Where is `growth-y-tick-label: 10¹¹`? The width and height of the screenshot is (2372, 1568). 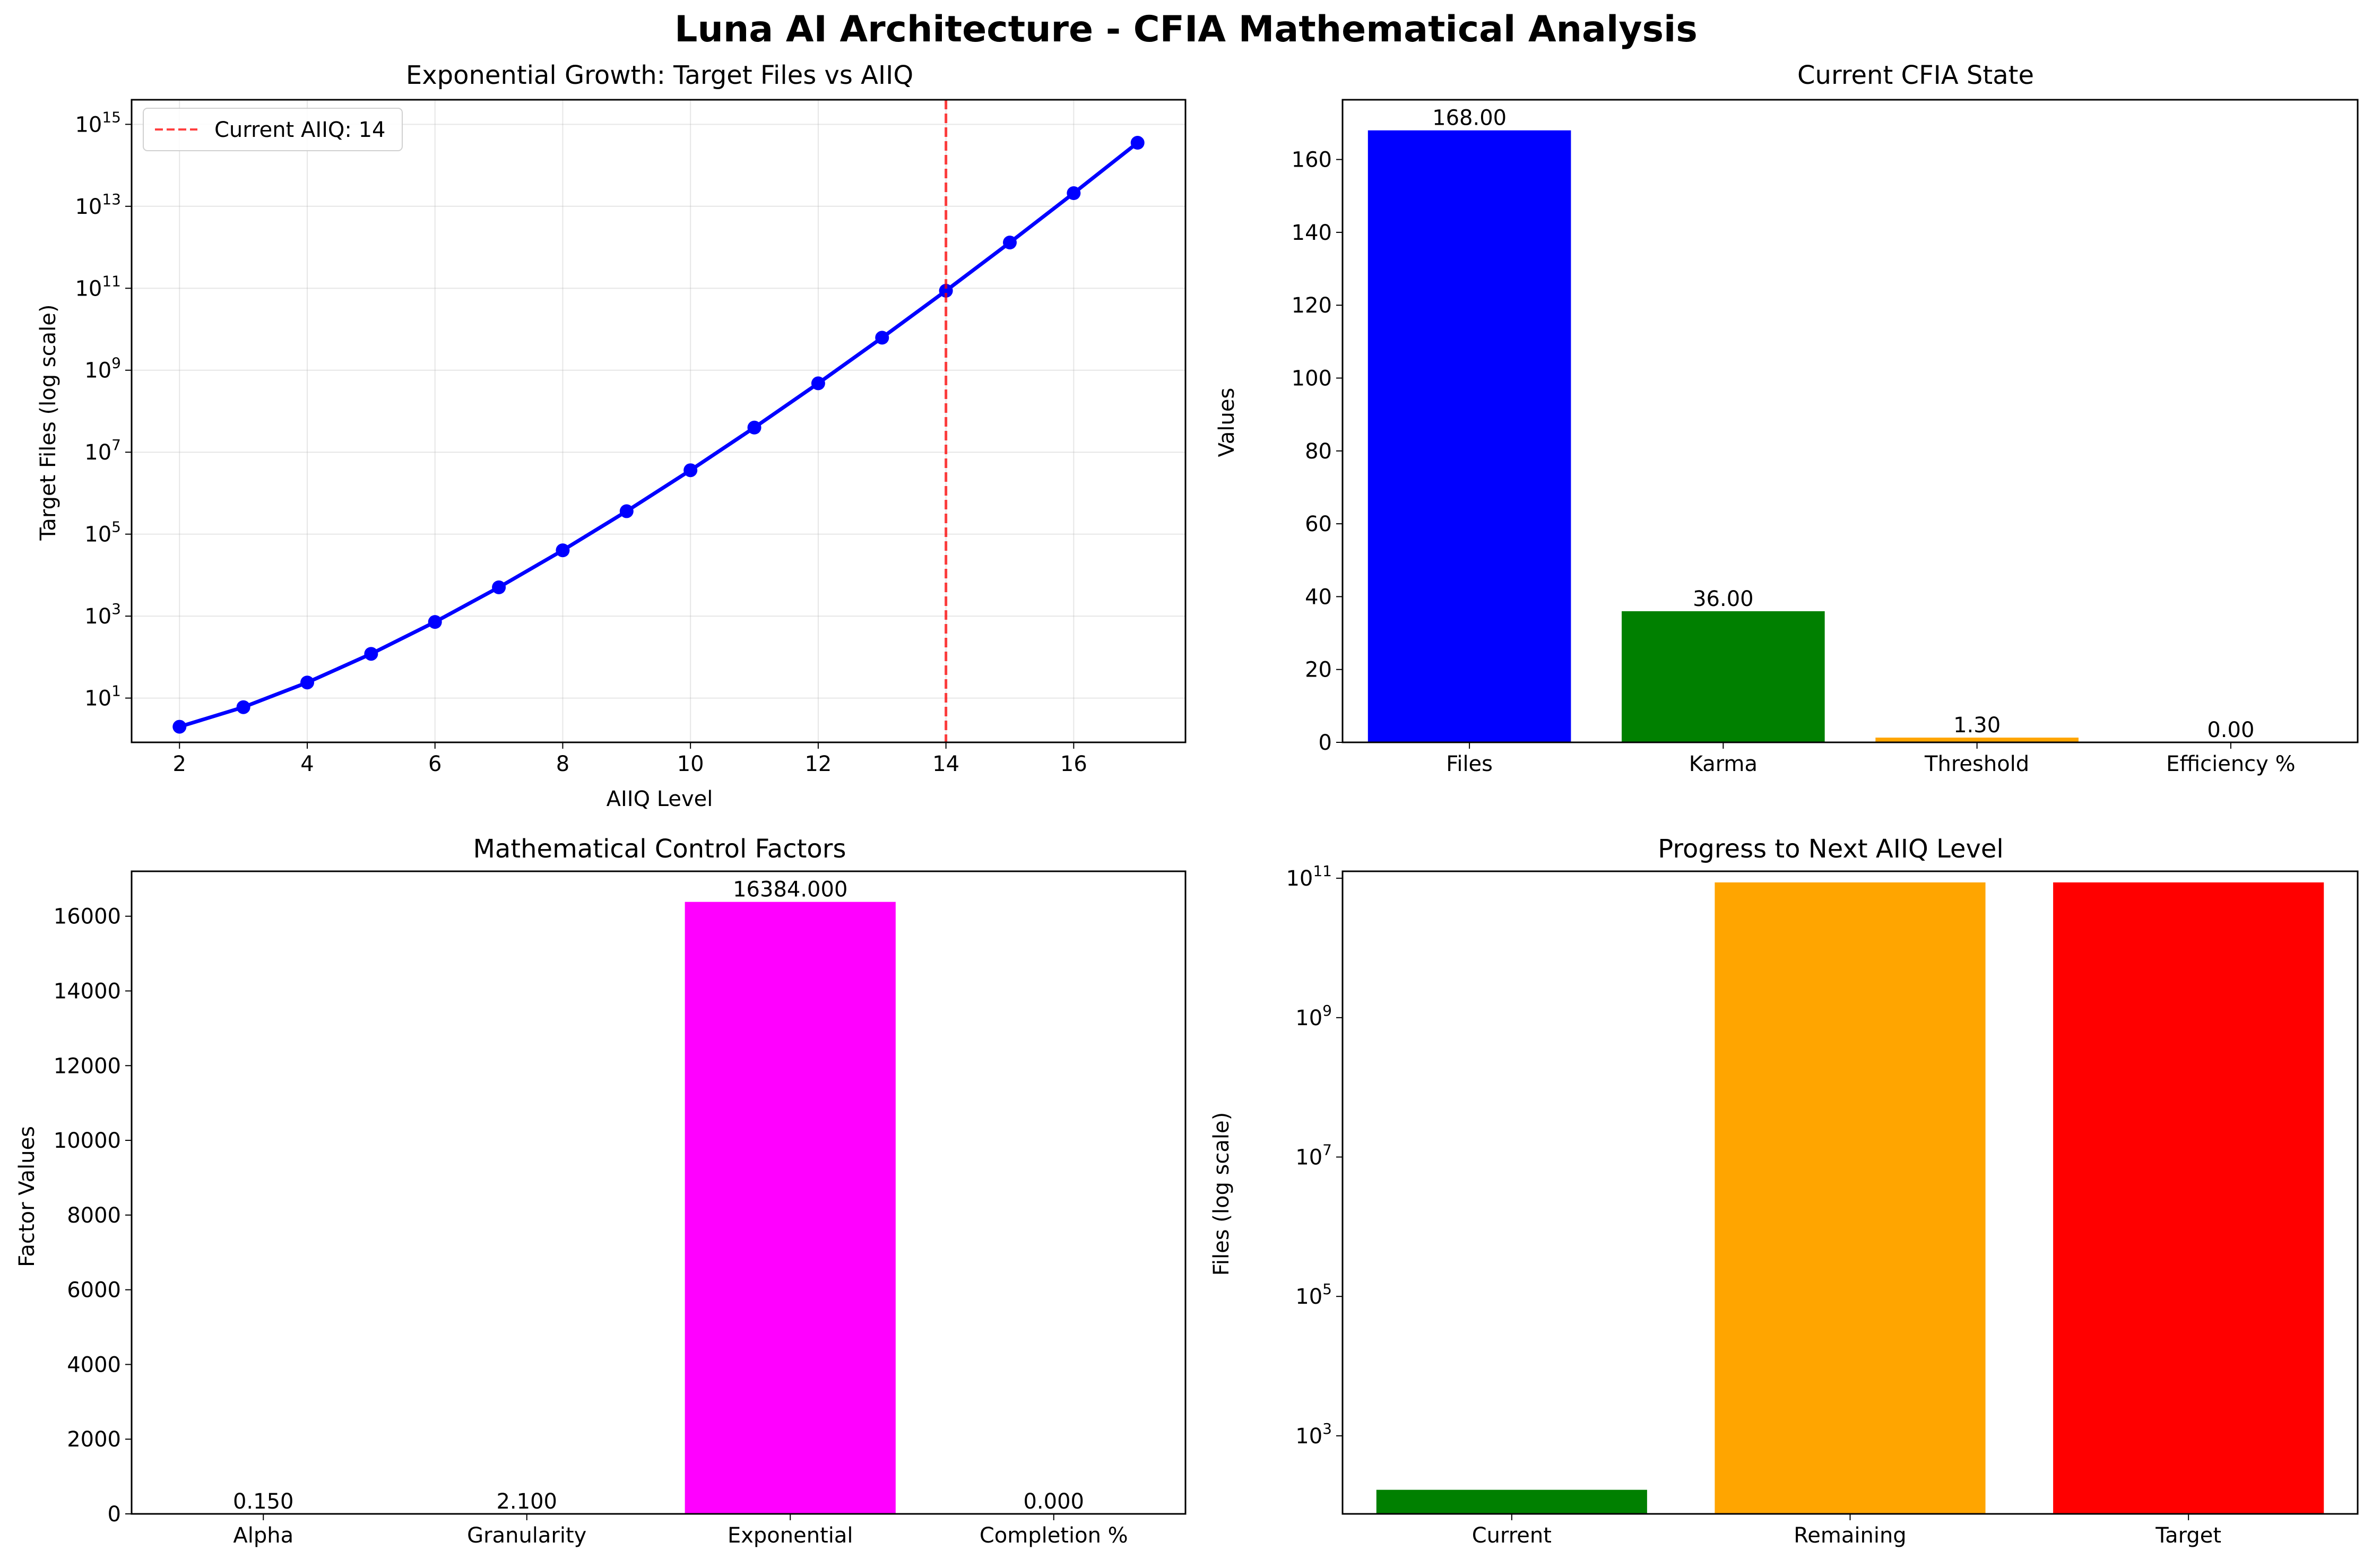 growth-y-tick-label: 10¹¹ is located at coordinates (98, 286).